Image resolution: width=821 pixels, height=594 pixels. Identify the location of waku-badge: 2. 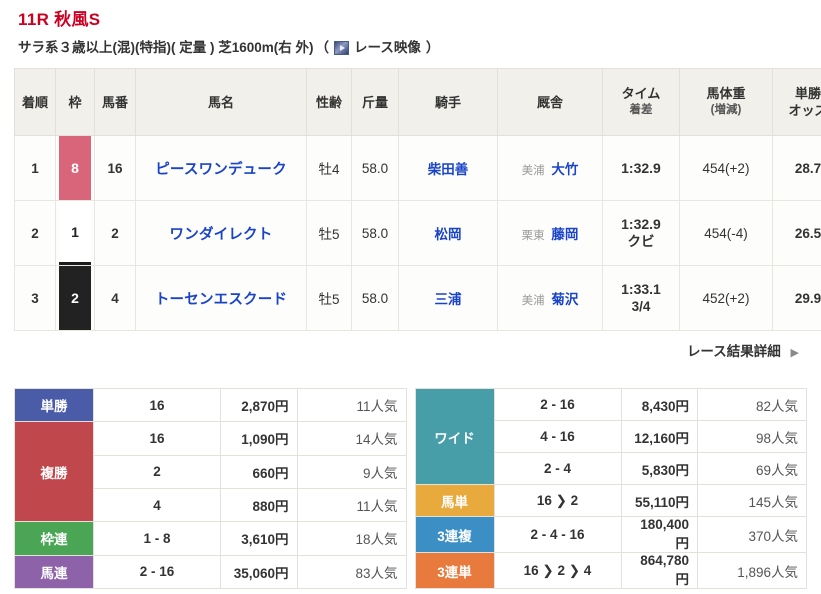
(75, 298).